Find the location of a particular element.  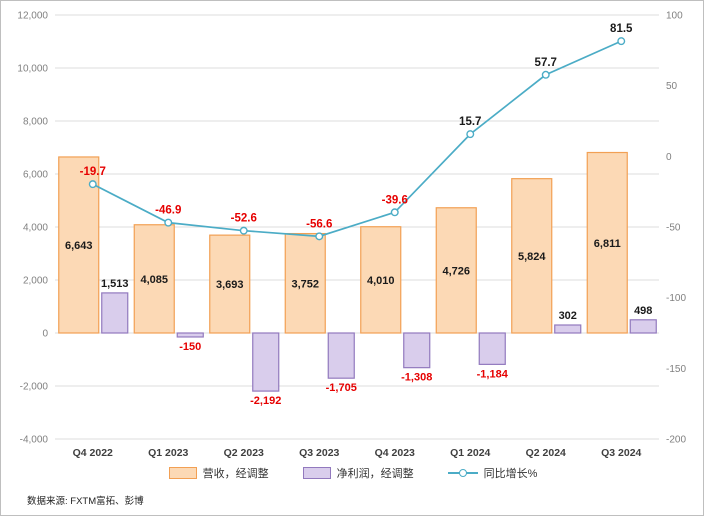

profit-swatch is located at coordinates (316, 473).